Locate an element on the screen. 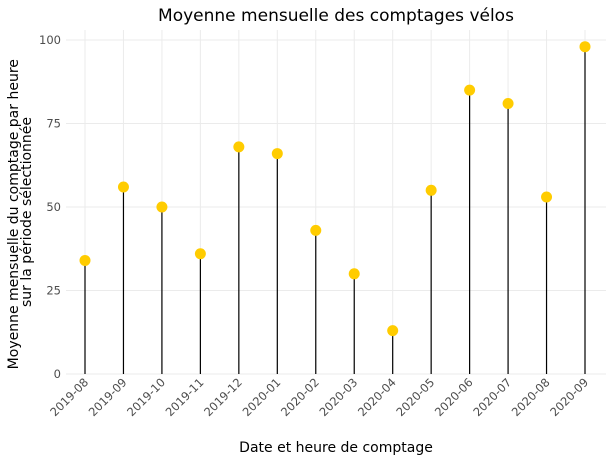  x-tick-label: 2020-07 is located at coordinates (492, 397).